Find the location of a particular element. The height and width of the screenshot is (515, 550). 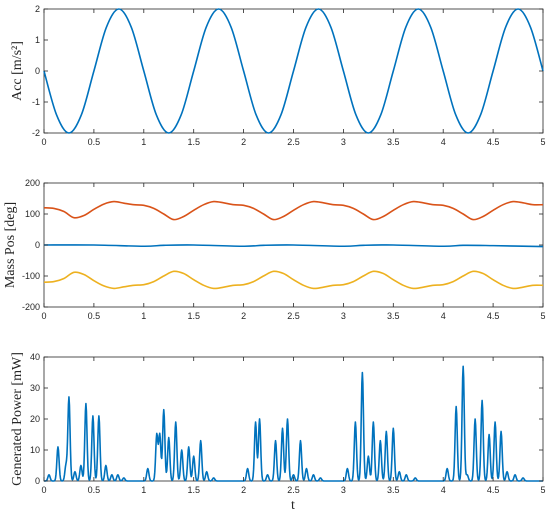

y-tick-label: -1 is located at coordinates (36, 102).